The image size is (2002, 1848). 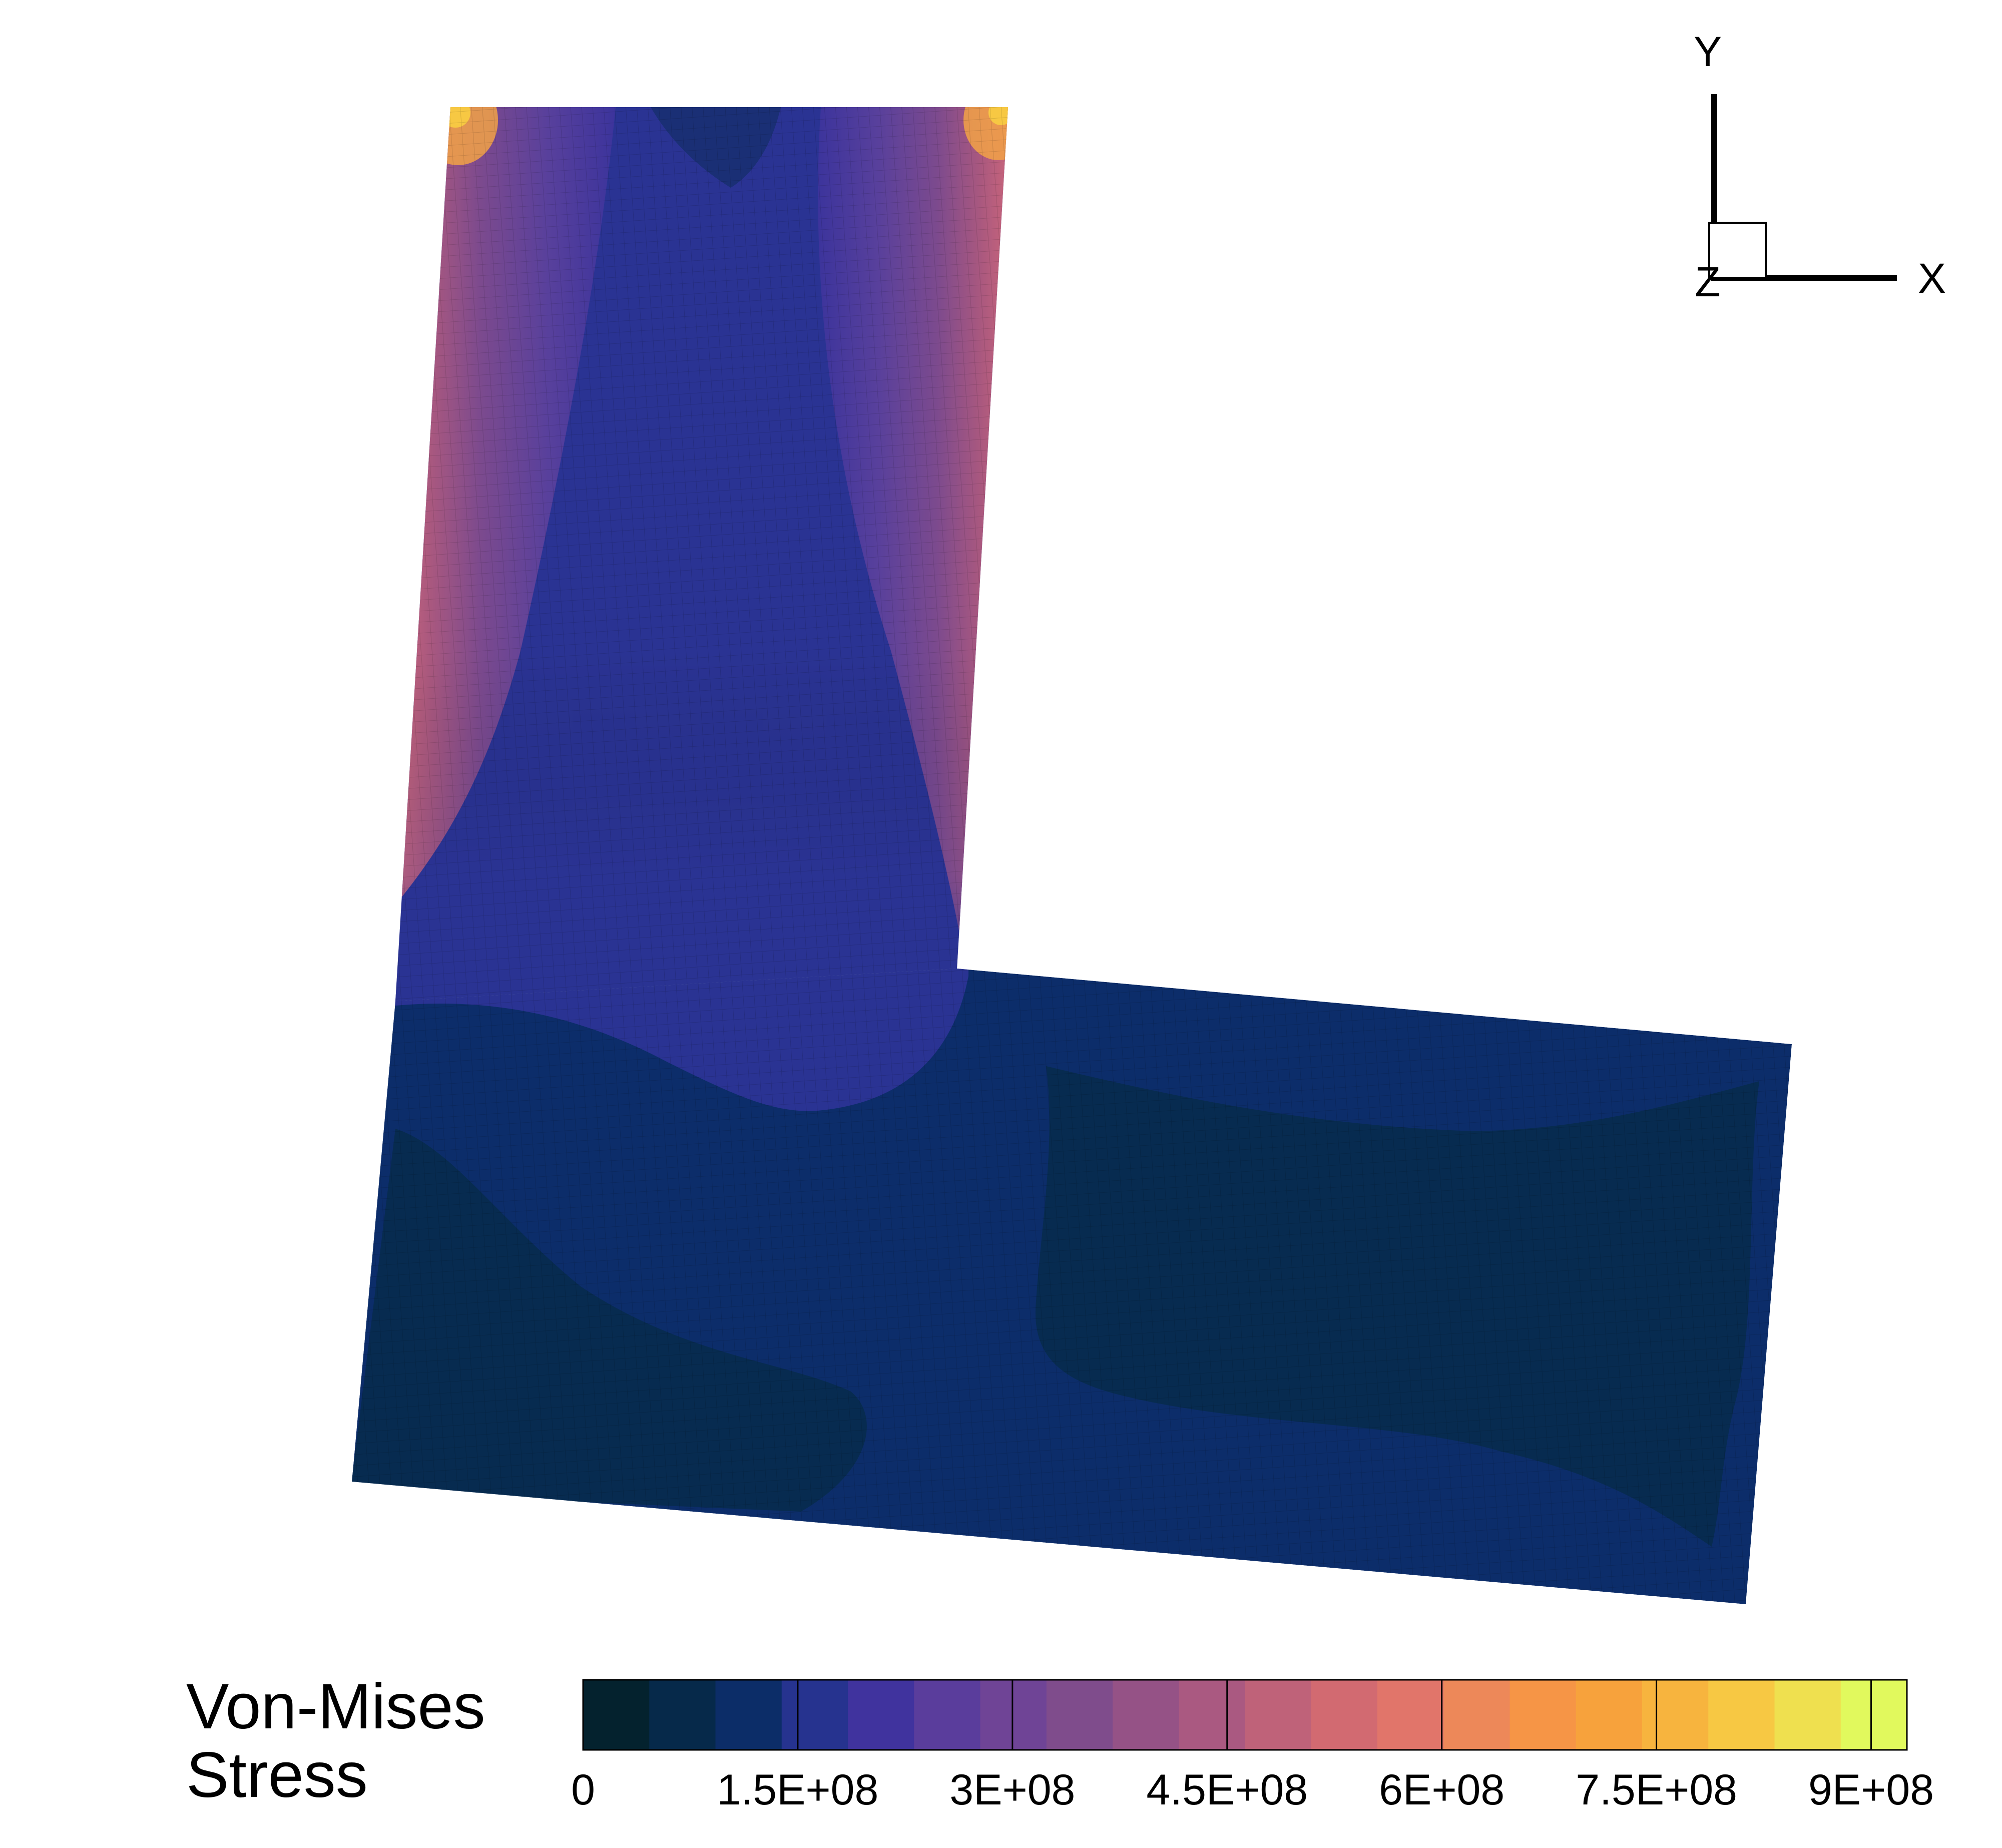 What do you see at coordinates (1708, 51) in the screenshot?
I see `y-axis-label: Y` at bounding box center [1708, 51].